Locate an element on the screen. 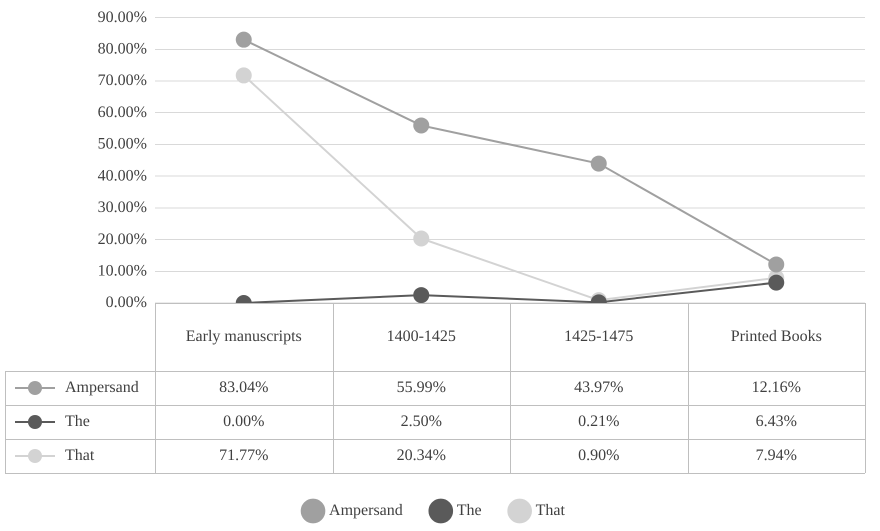 The width and height of the screenshot is (880, 531). text: That is located at coordinates (79, 455).